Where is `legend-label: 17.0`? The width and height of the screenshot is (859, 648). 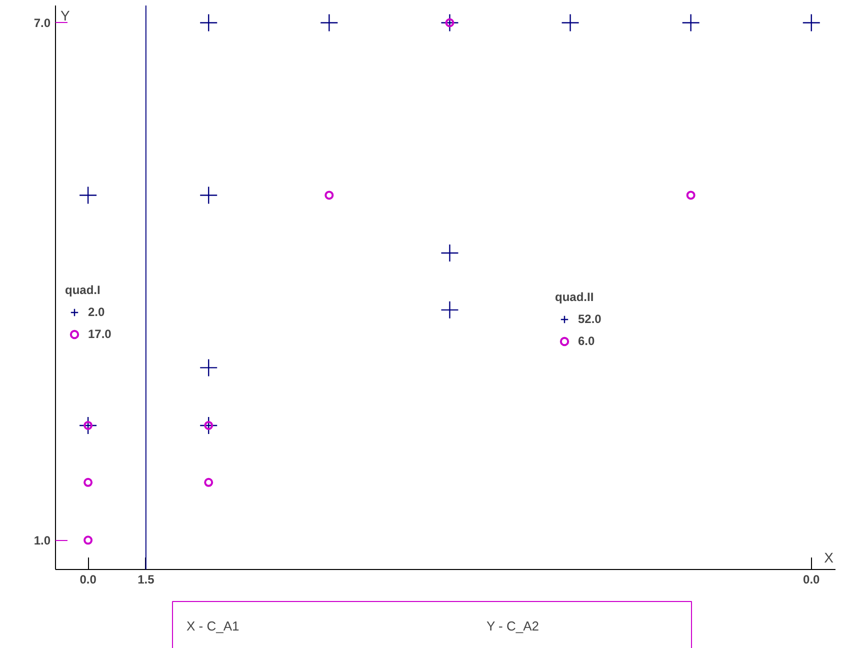
legend-label: 17.0 is located at coordinates (100, 334).